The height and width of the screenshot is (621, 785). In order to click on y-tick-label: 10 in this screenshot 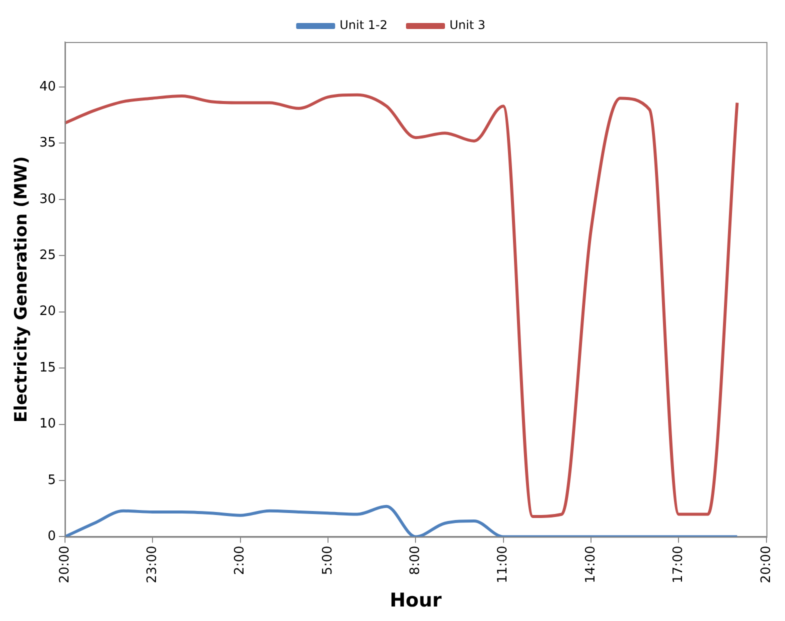, I will do `click(47, 424)`.